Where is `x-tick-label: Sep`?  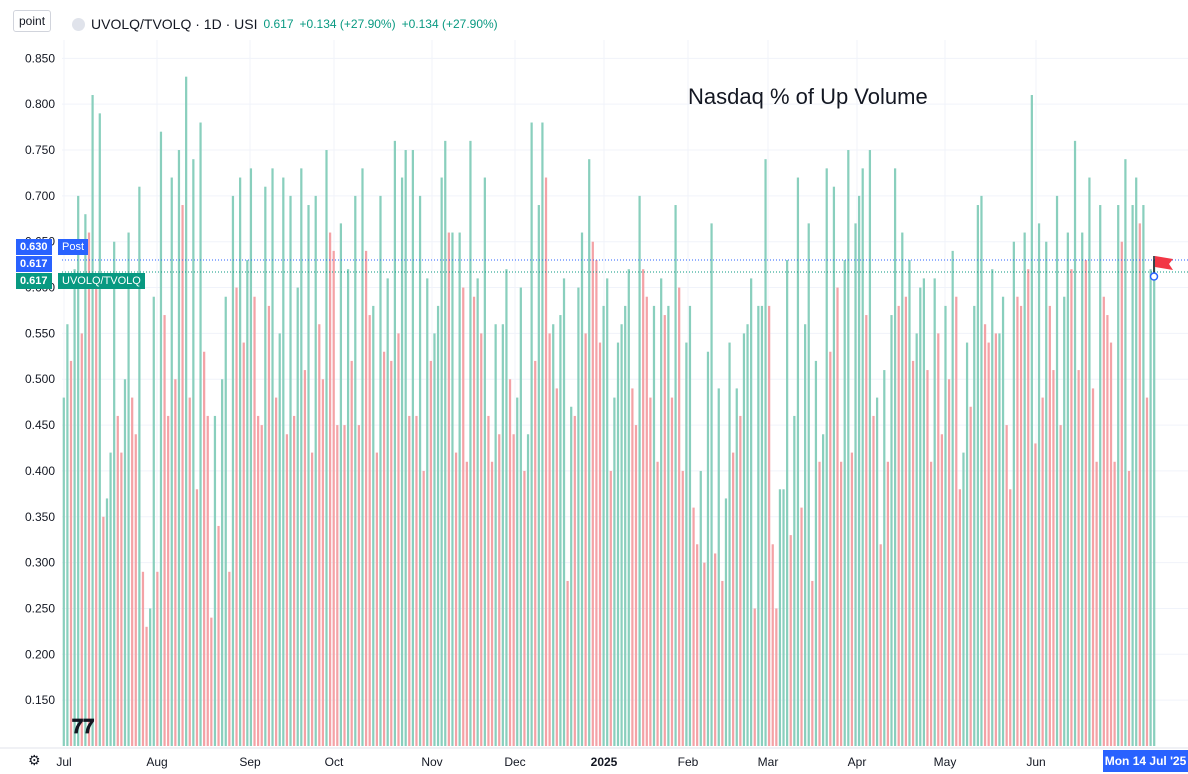 x-tick-label: Sep is located at coordinates (250, 762).